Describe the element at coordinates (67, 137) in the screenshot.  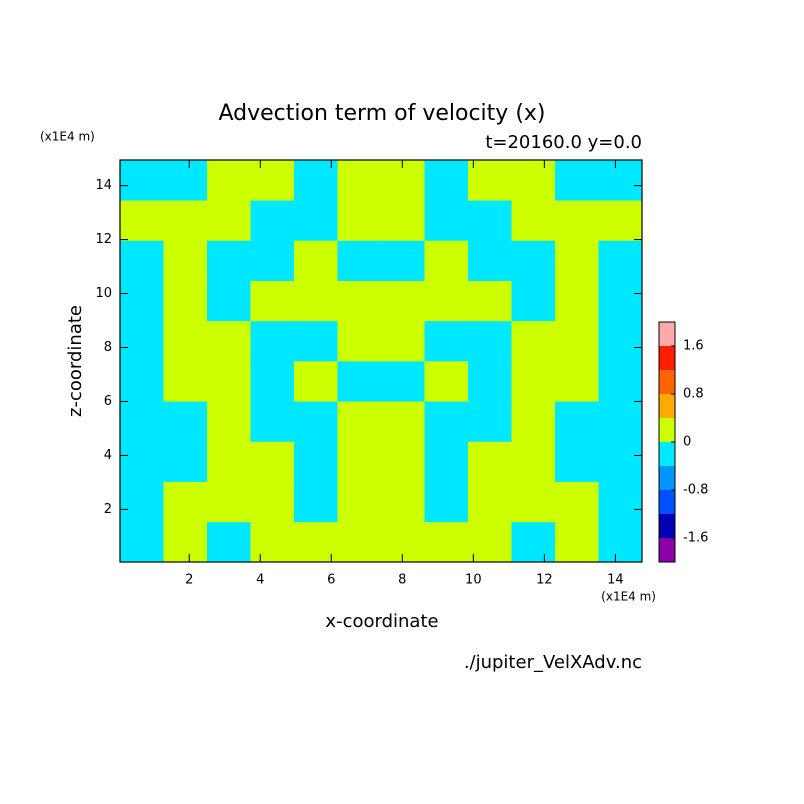
I see `y-unit: (x1E4 m)` at that location.